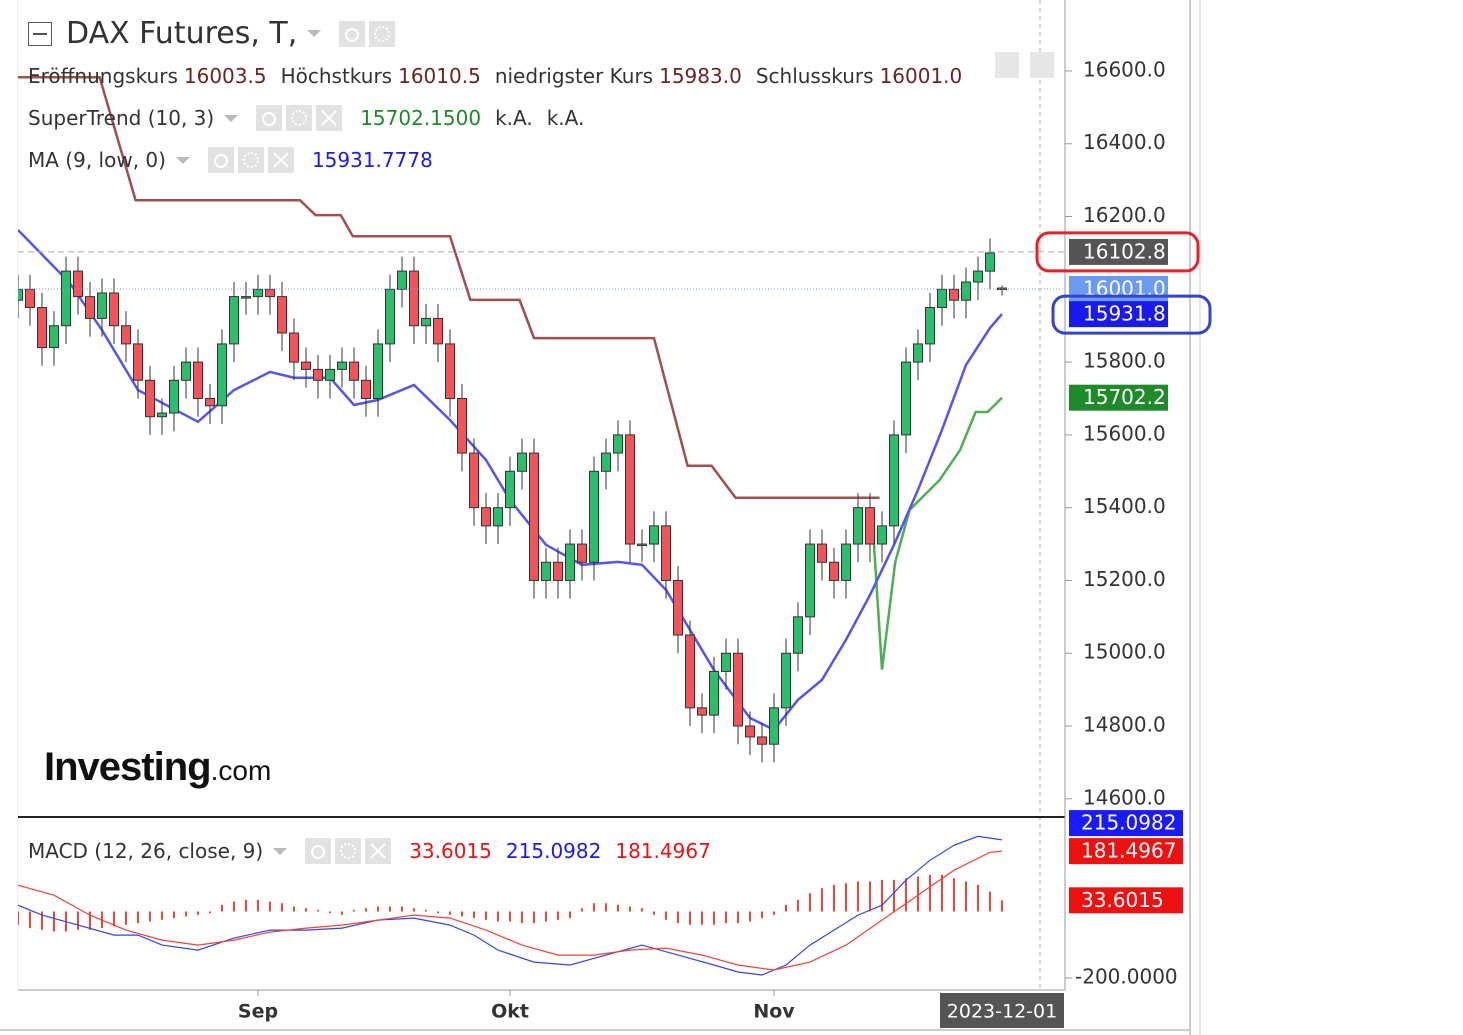 The height and width of the screenshot is (1035, 1463). I want to click on price-label: 181.4967, so click(1128, 851).